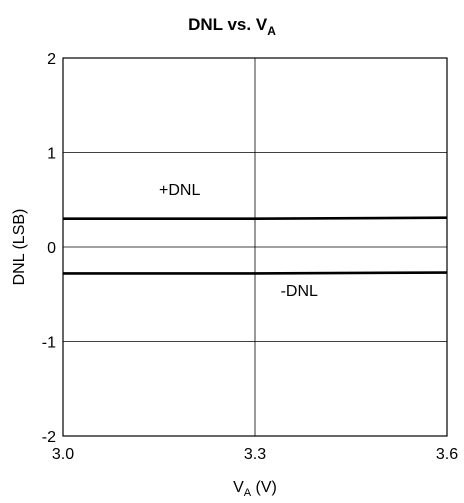 The image size is (464, 503). I want to click on x-tick-label-1: 3.3, so click(255, 454).